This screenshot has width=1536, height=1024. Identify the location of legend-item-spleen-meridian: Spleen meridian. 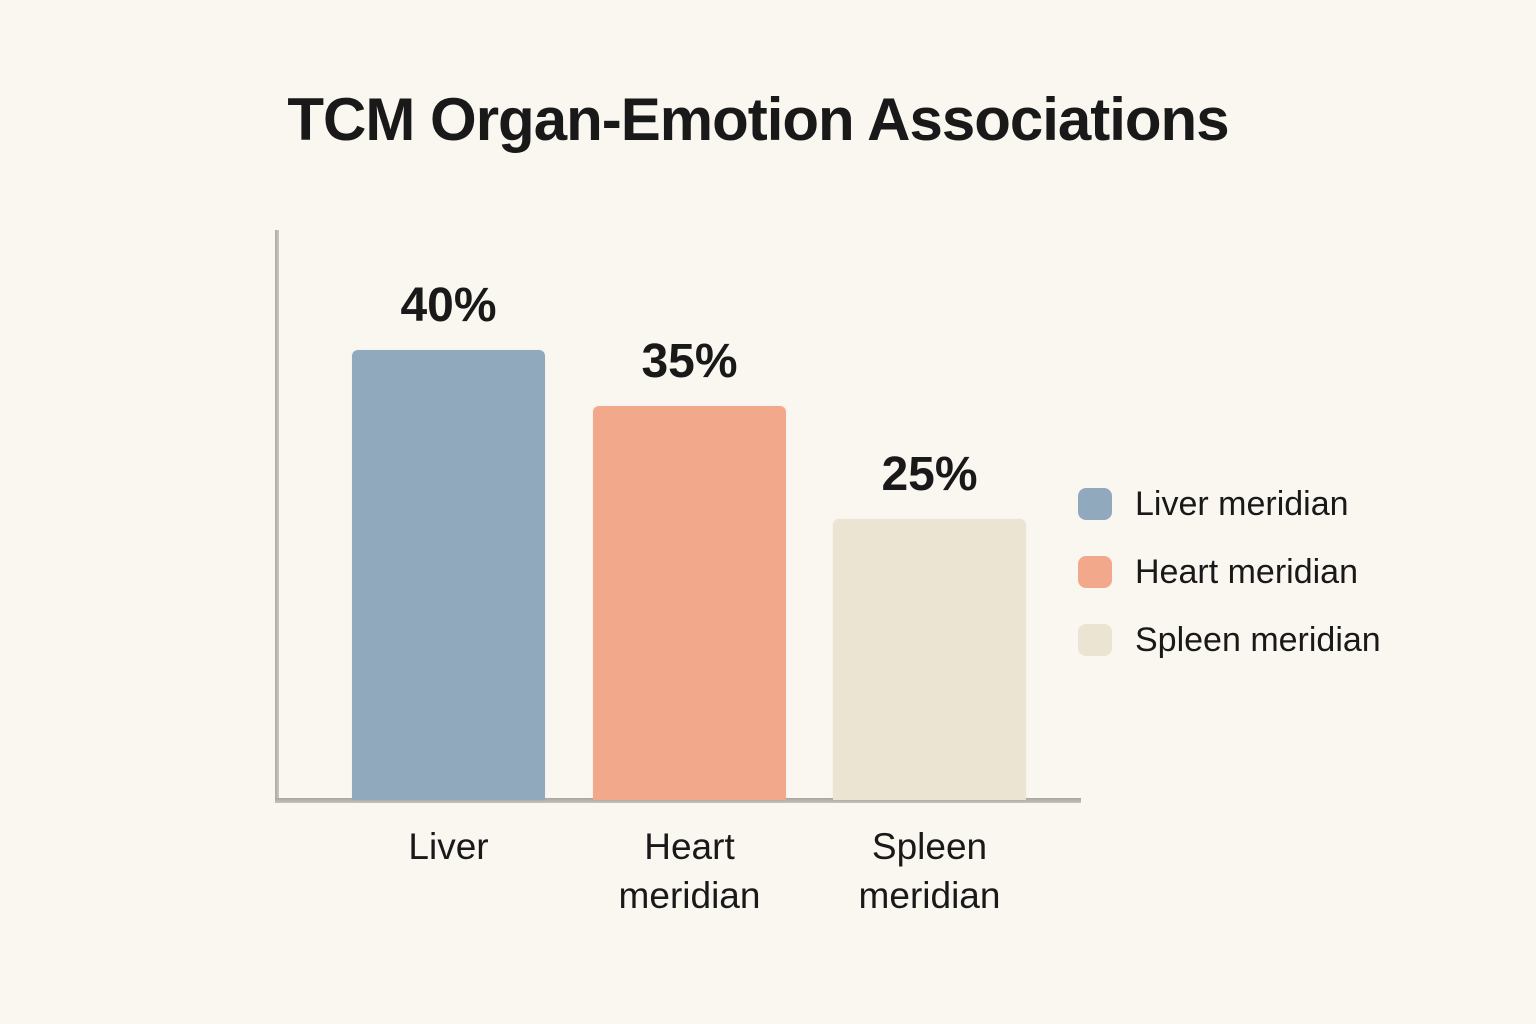
(1229, 640).